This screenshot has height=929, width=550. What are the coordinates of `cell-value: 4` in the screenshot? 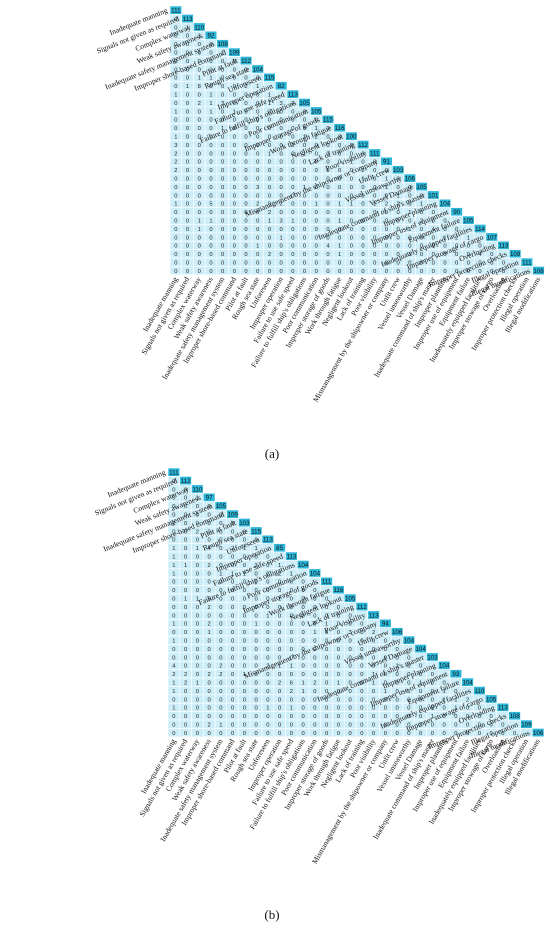 It's located at (434, 230).